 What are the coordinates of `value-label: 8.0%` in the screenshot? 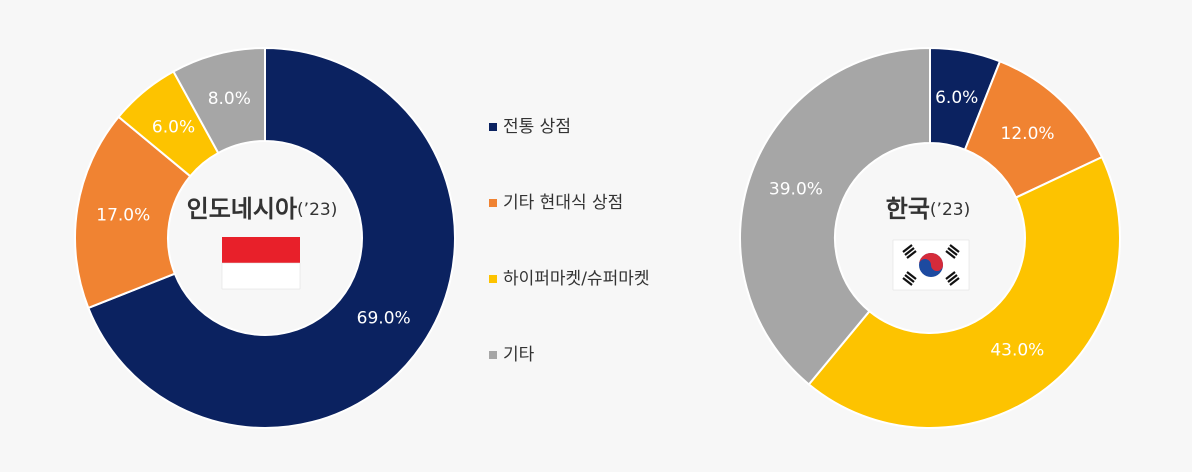 It's located at (229, 99).